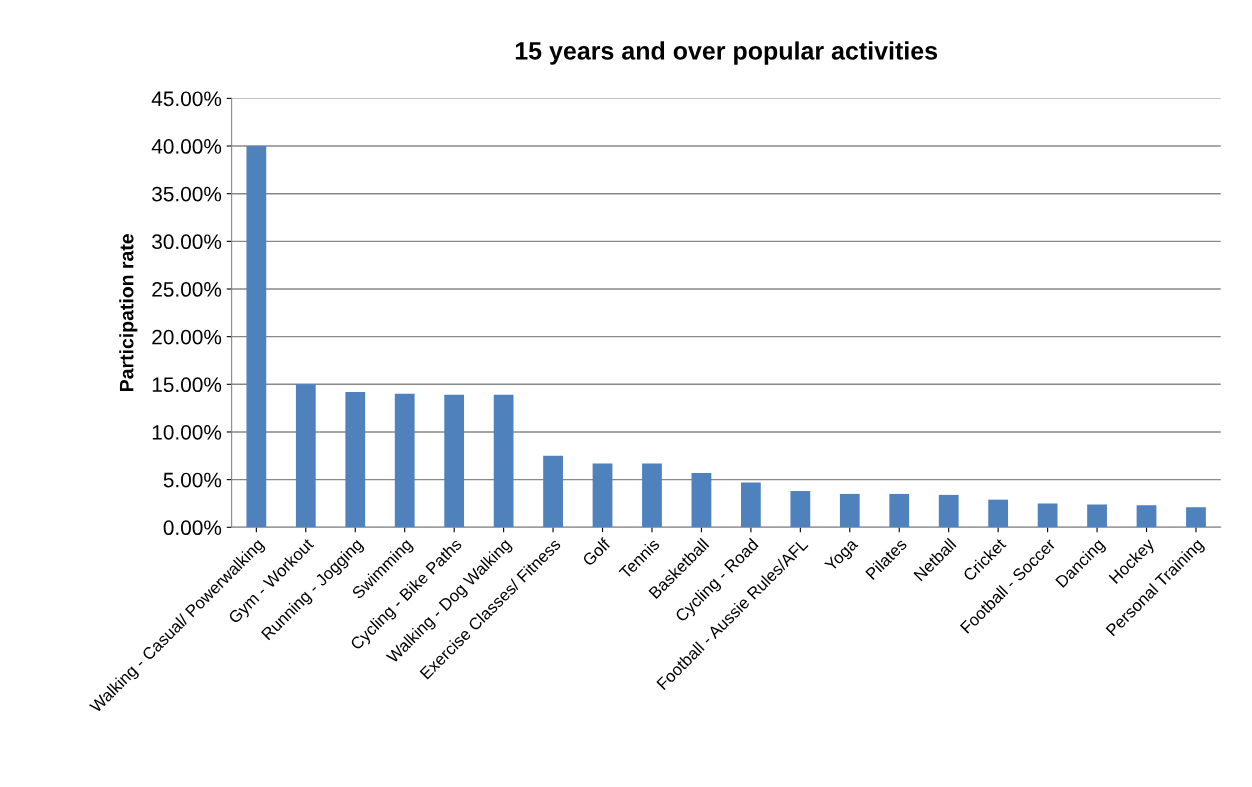 This screenshot has width=1252, height=787. I want to click on y-tick-label: 35.00%, so click(187, 194).